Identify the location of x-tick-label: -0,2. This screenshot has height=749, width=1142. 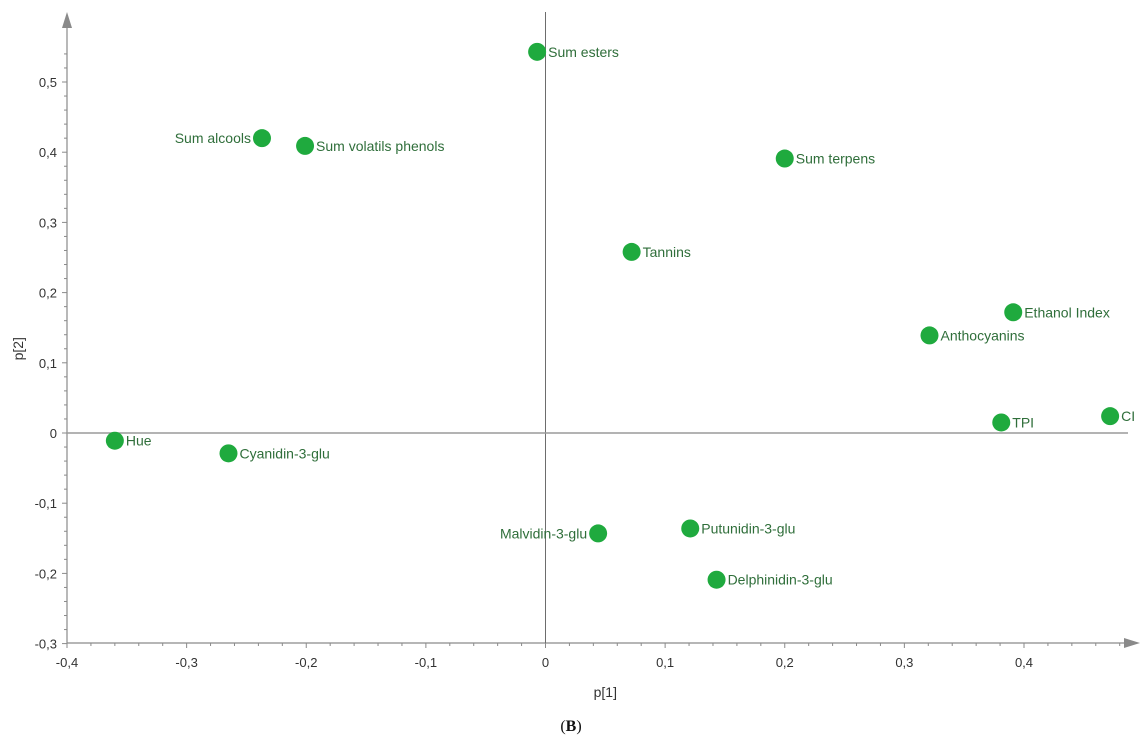
(306, 662).